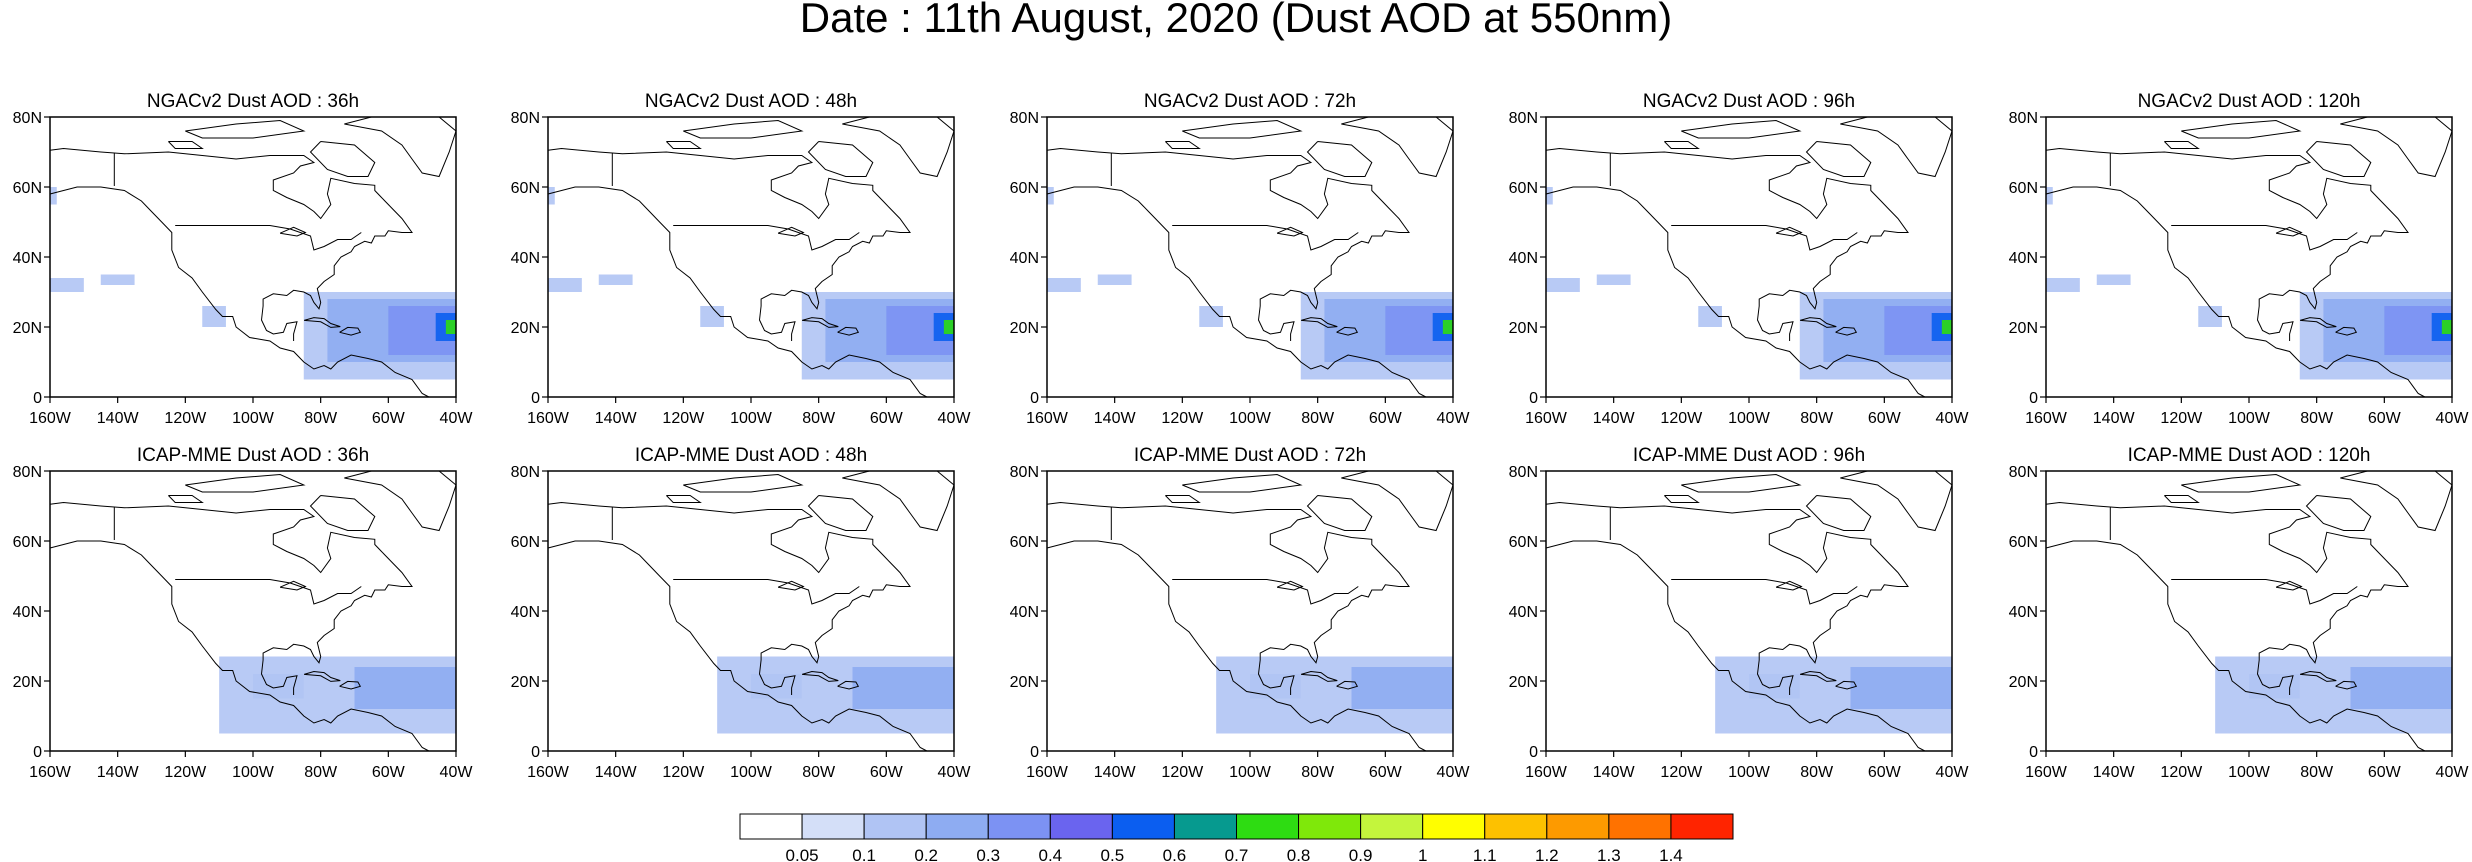 Image resolution: width=2472 pixels, height=862 pixels. What do you see at coordinates (525, 542) in the screenshot?
I see `lat-tick-label: 60N` at bounding box center [525, 542].